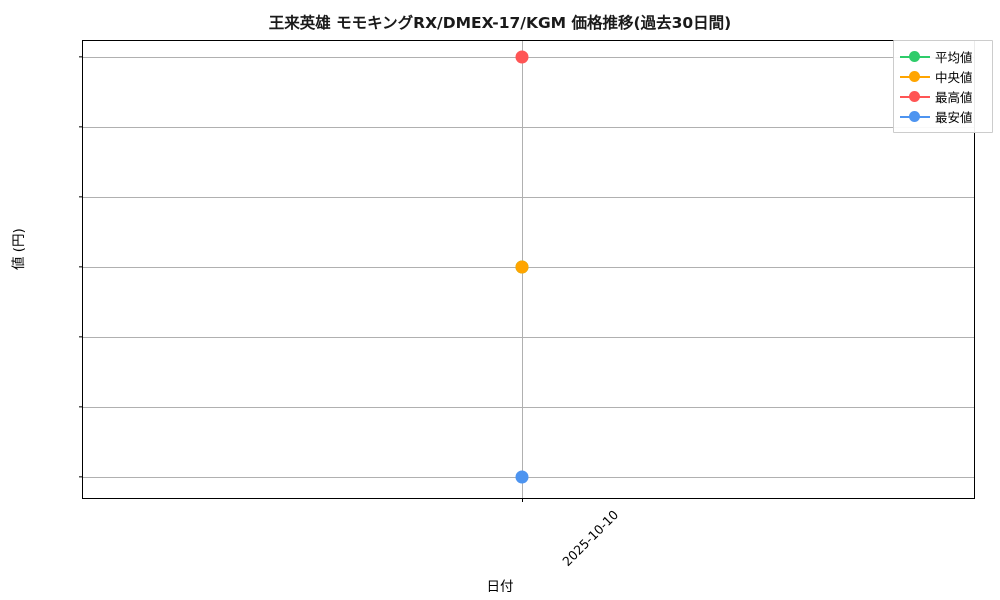 This screenshot has width=1000, height=600. I want to click on legend-marker-median, so click(915, 76).